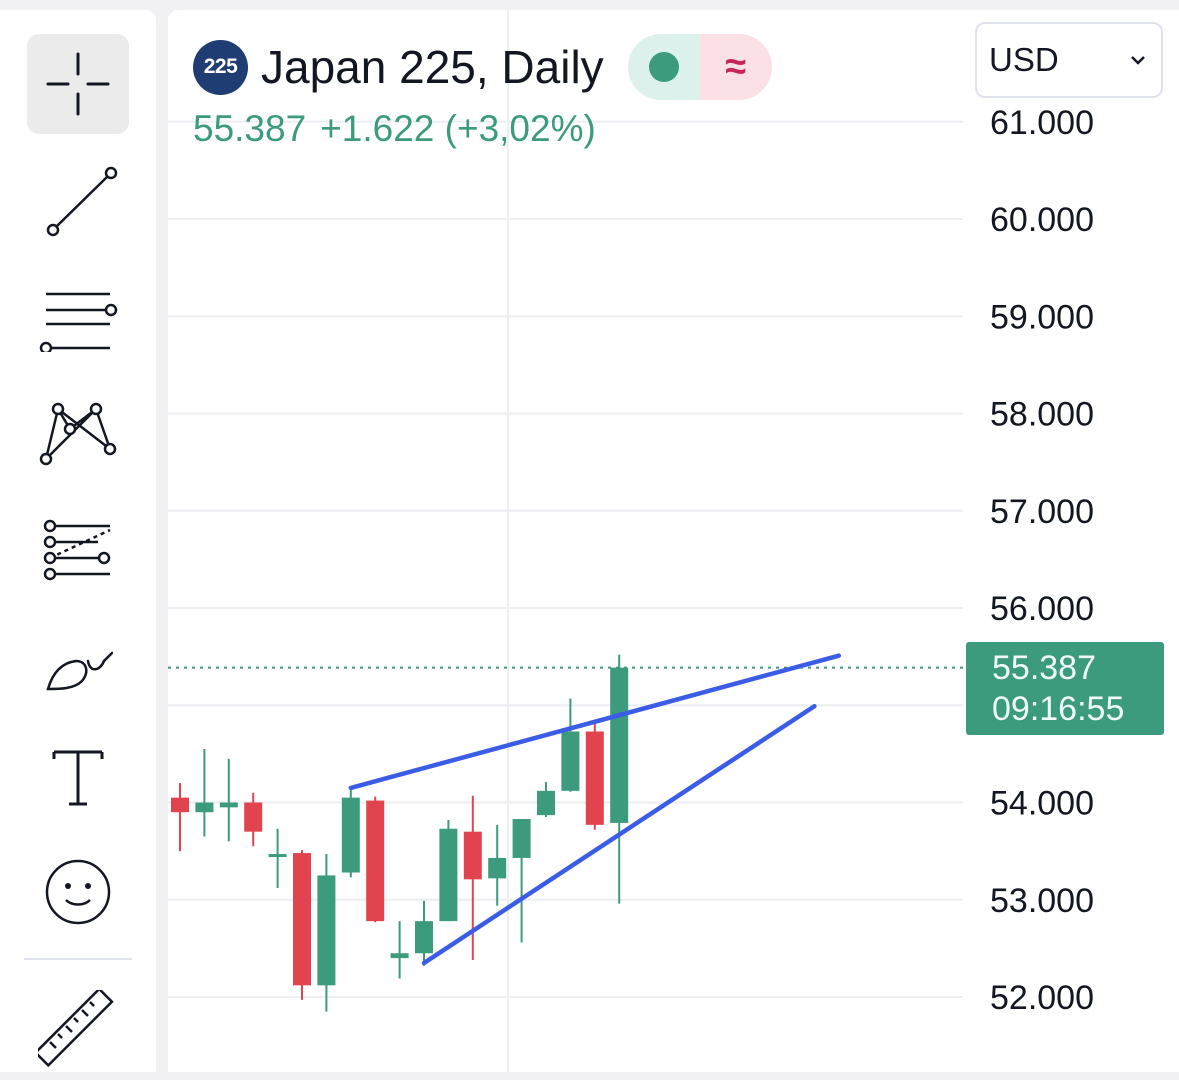 The image size is (1179, 1080). What do you see at coordinates (78, 322) in the screenshot?
I see `horizontal-lines-icon` at bounding box center [78, 322].